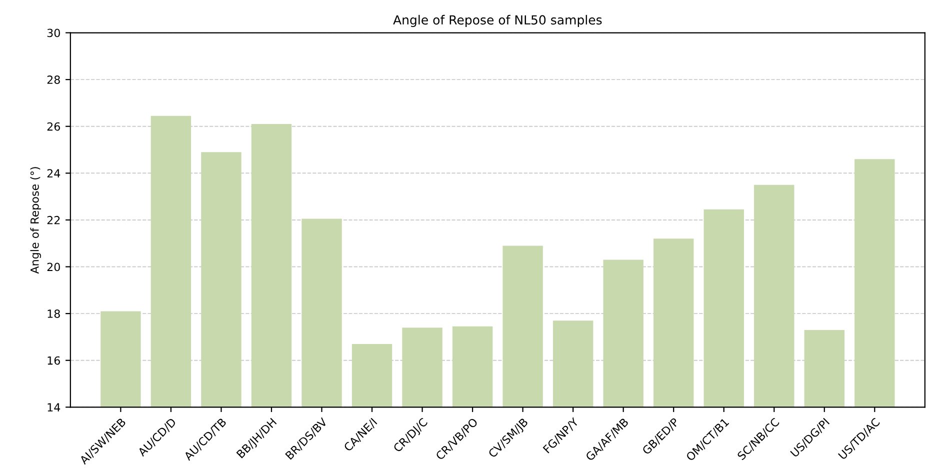 This screenshot has width=939, height=468. What do you see at coordinates (36, 220) in the screenshot?
I see `y-axis-title: Angle of Repose (°)` at bounding box center [36, 220].